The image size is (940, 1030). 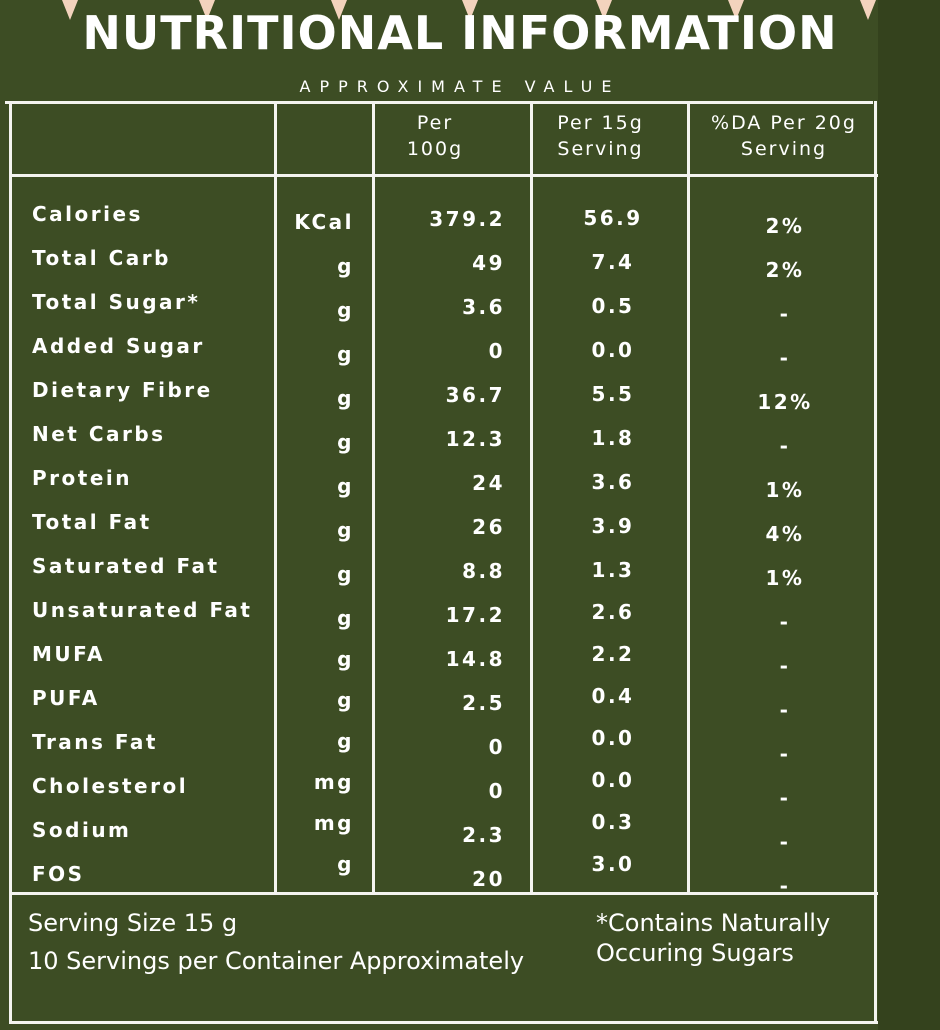 What do you see at coordinates (613, 864) in the screenshot?
I see `per-15g: 3.0` at bounding box center [613, 864].